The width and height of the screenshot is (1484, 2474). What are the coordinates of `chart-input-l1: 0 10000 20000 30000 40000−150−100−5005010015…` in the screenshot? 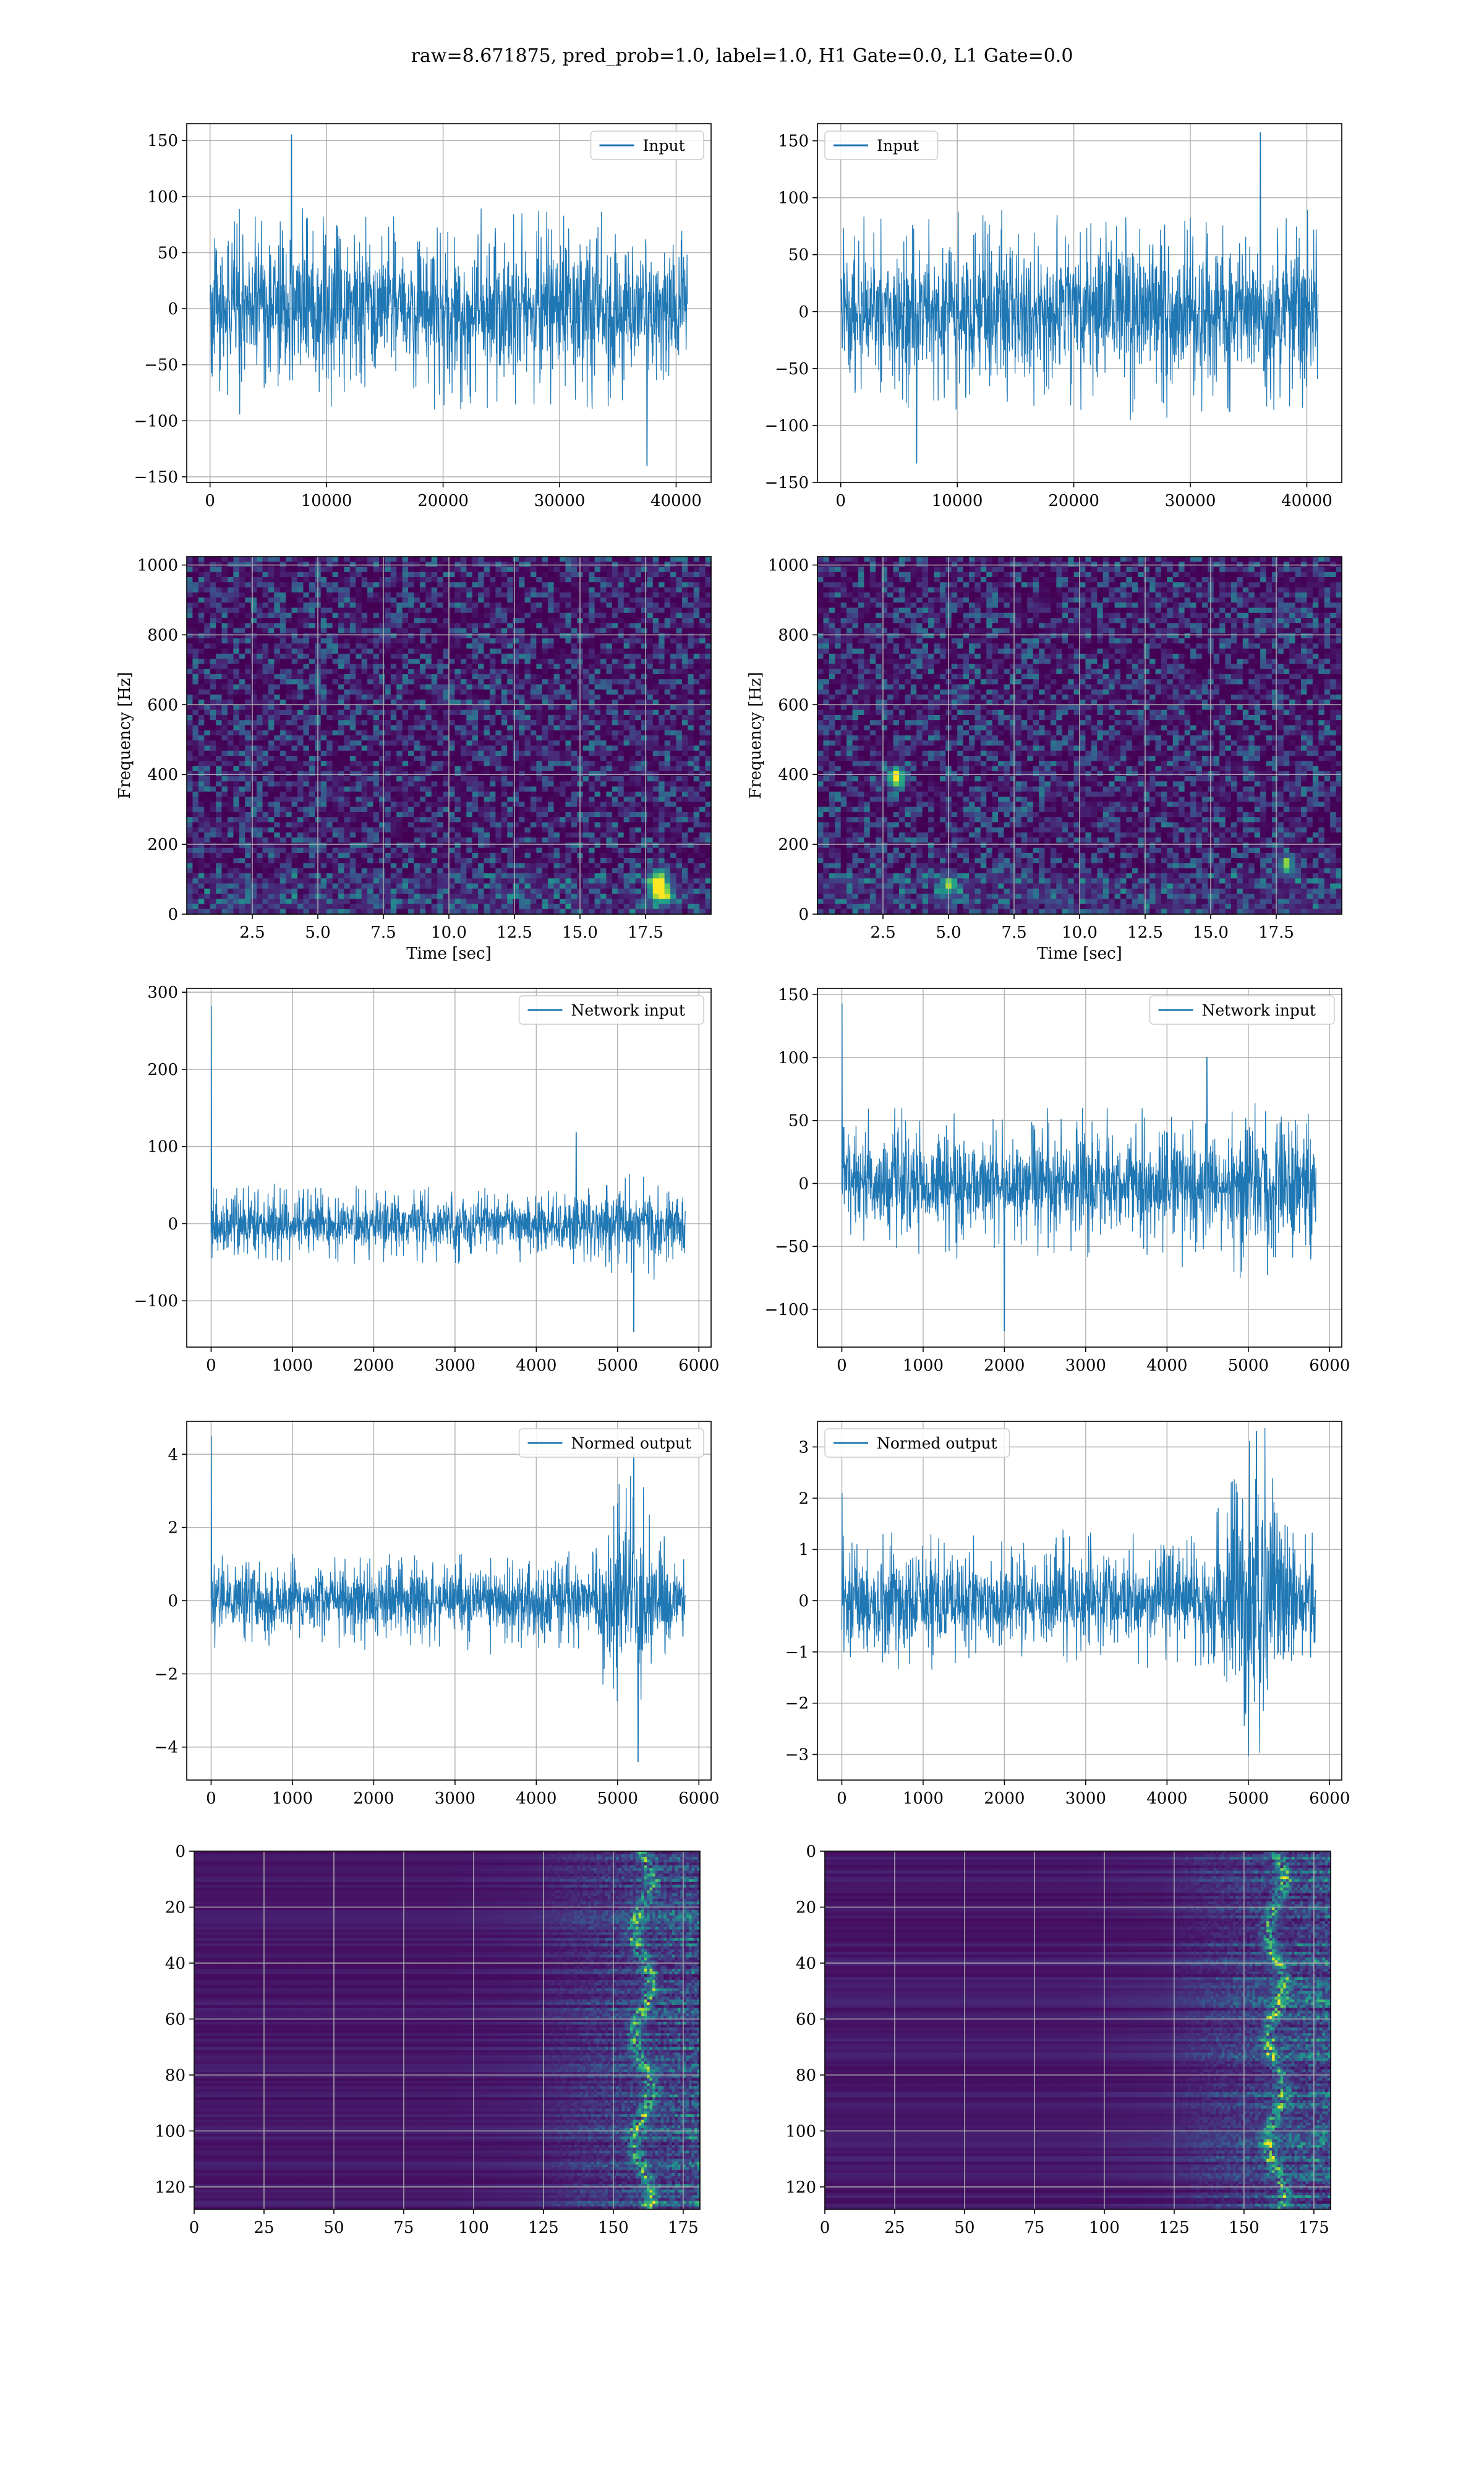 It's located at (1053, 317).